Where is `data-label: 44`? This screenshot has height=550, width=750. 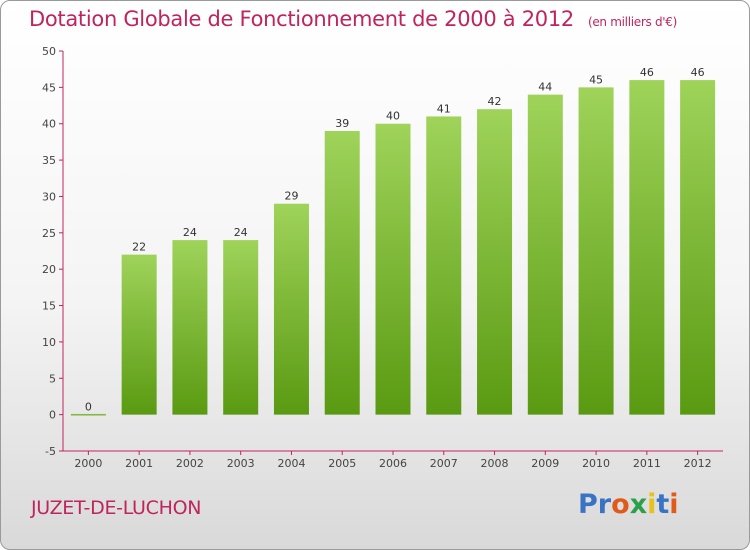 data-label: 44 is located at coordinates (545, 87).